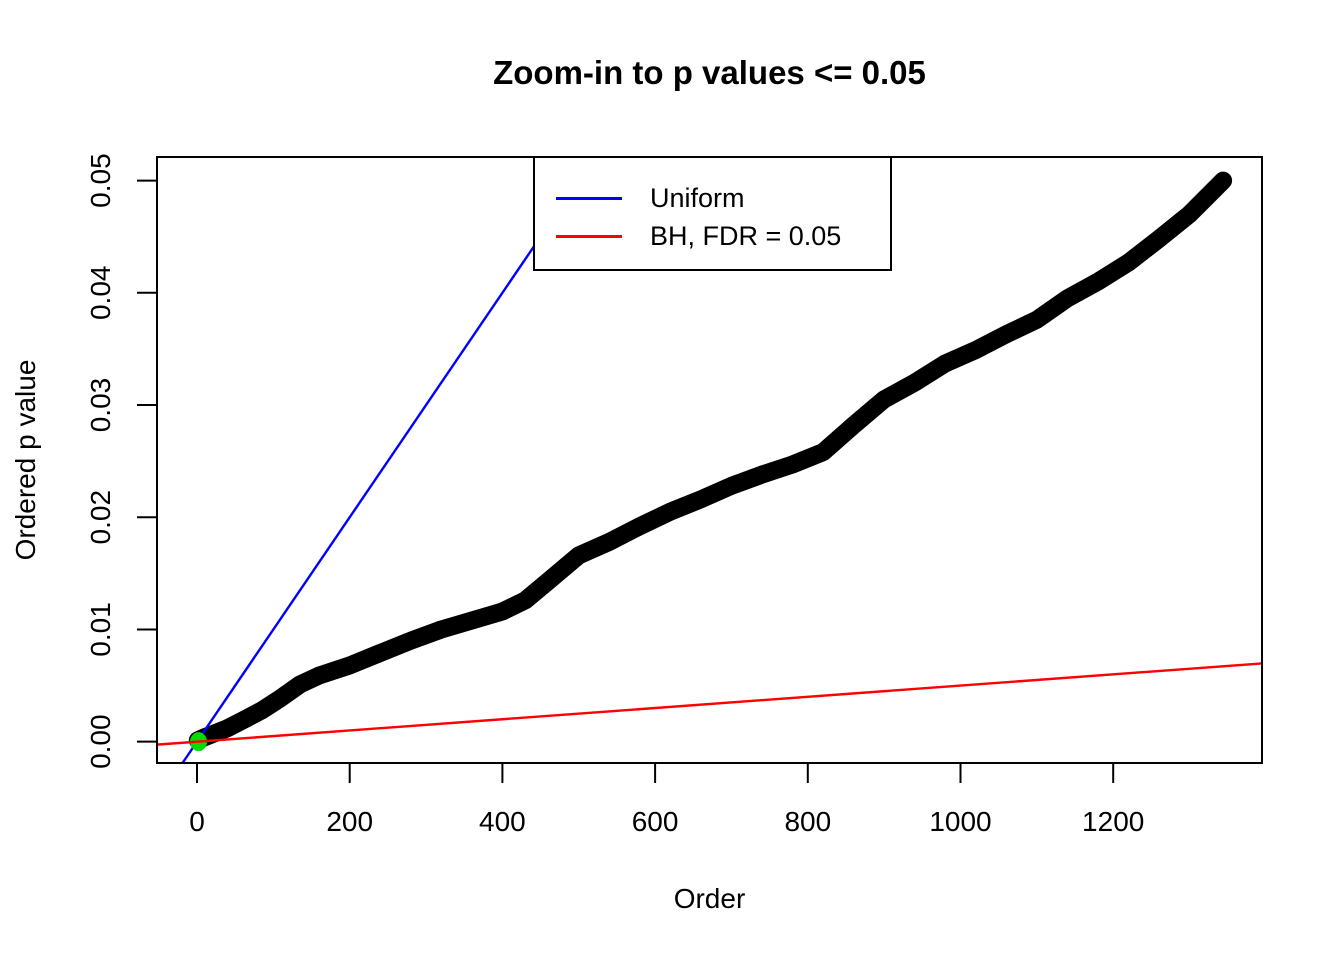  I want to click on legend: Uniform BH, FDR = 0.05, so click(712, 213).